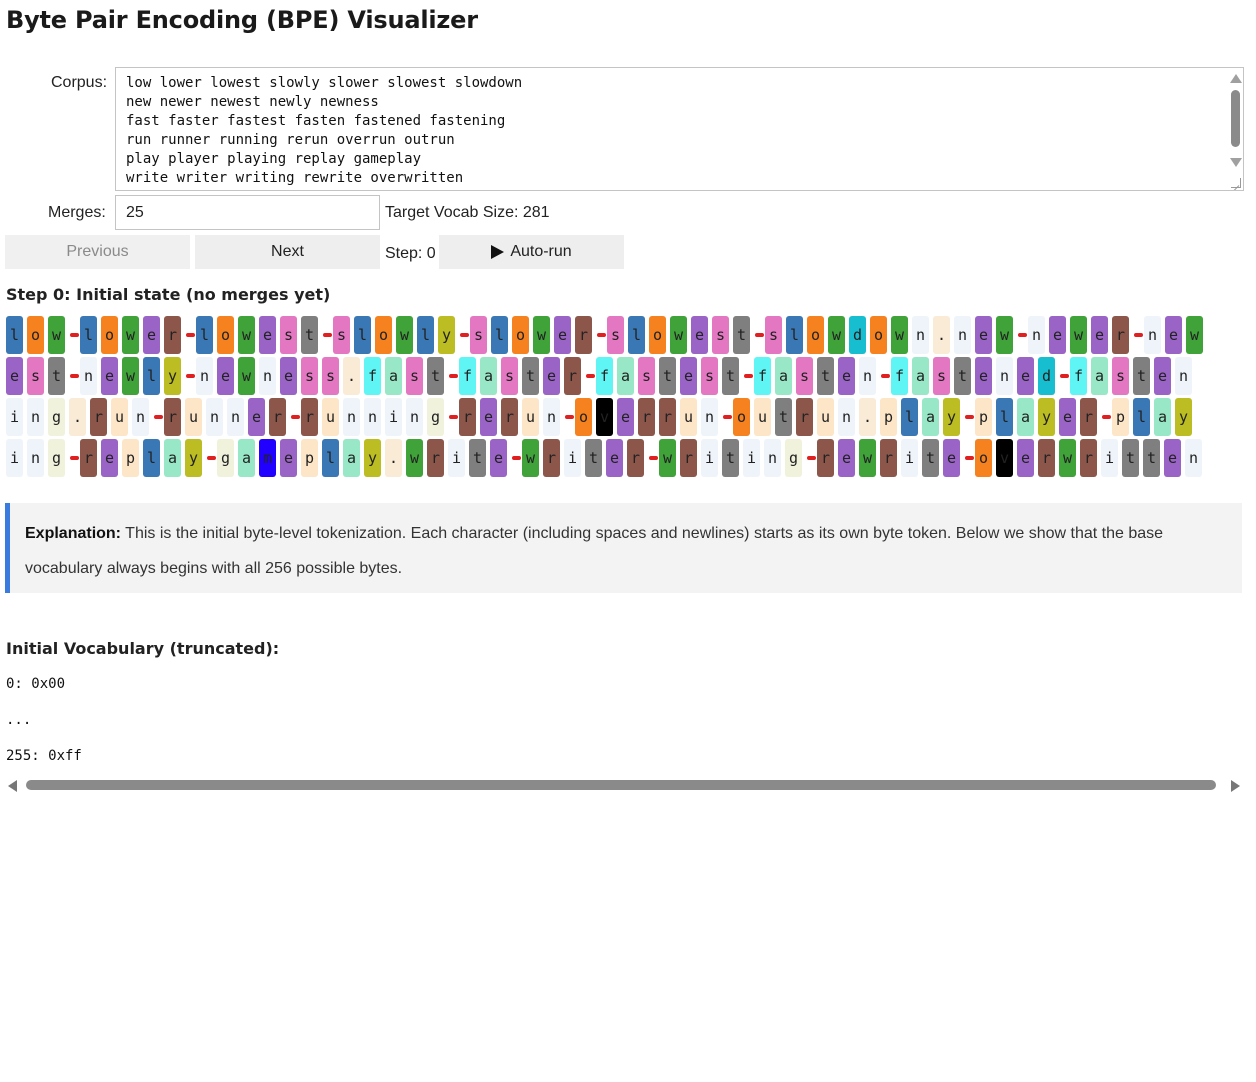 The width and height of the screenshot is (1256, 1082). What do you see at coordinates (1236, 78) in the screenshot?
I see `scroll-up-arrow-icon` at bounding box center [1236, 78].